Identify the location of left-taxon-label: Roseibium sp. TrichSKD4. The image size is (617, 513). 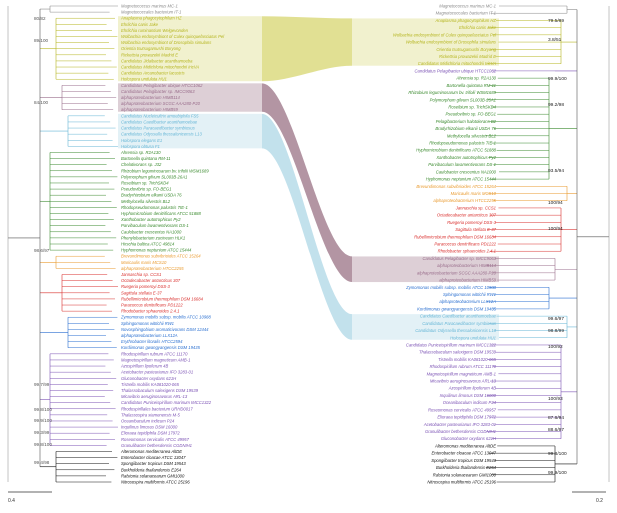
(145, 182).